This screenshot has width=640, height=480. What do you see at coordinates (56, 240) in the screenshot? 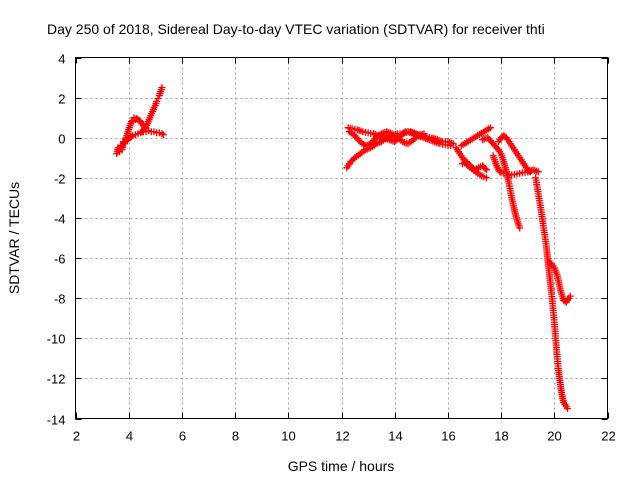
I see `y-tick-labels: 4 2 0 -2 -4 -6 -8 -10 -12 -14` at bounding box center [56, 240].